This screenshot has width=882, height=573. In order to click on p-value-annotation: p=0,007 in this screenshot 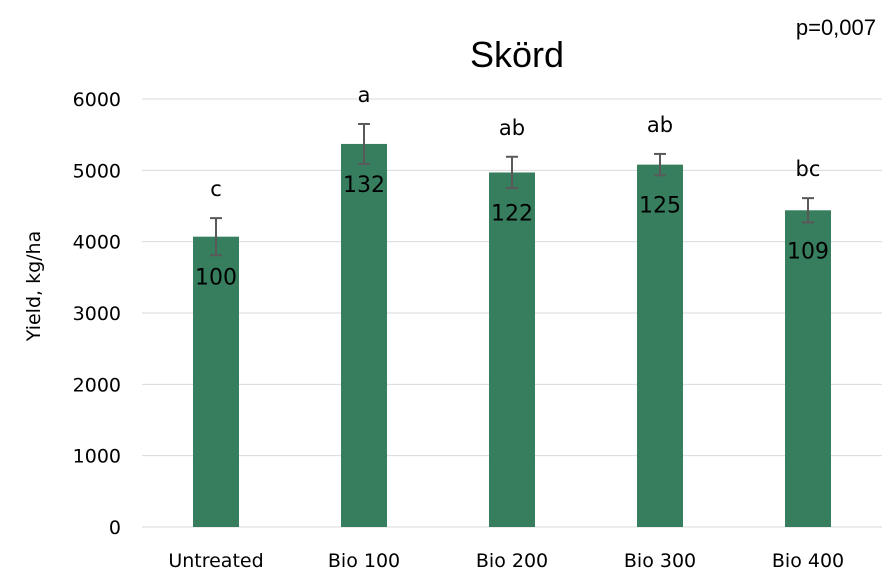, I will do `click(836, 27)`.